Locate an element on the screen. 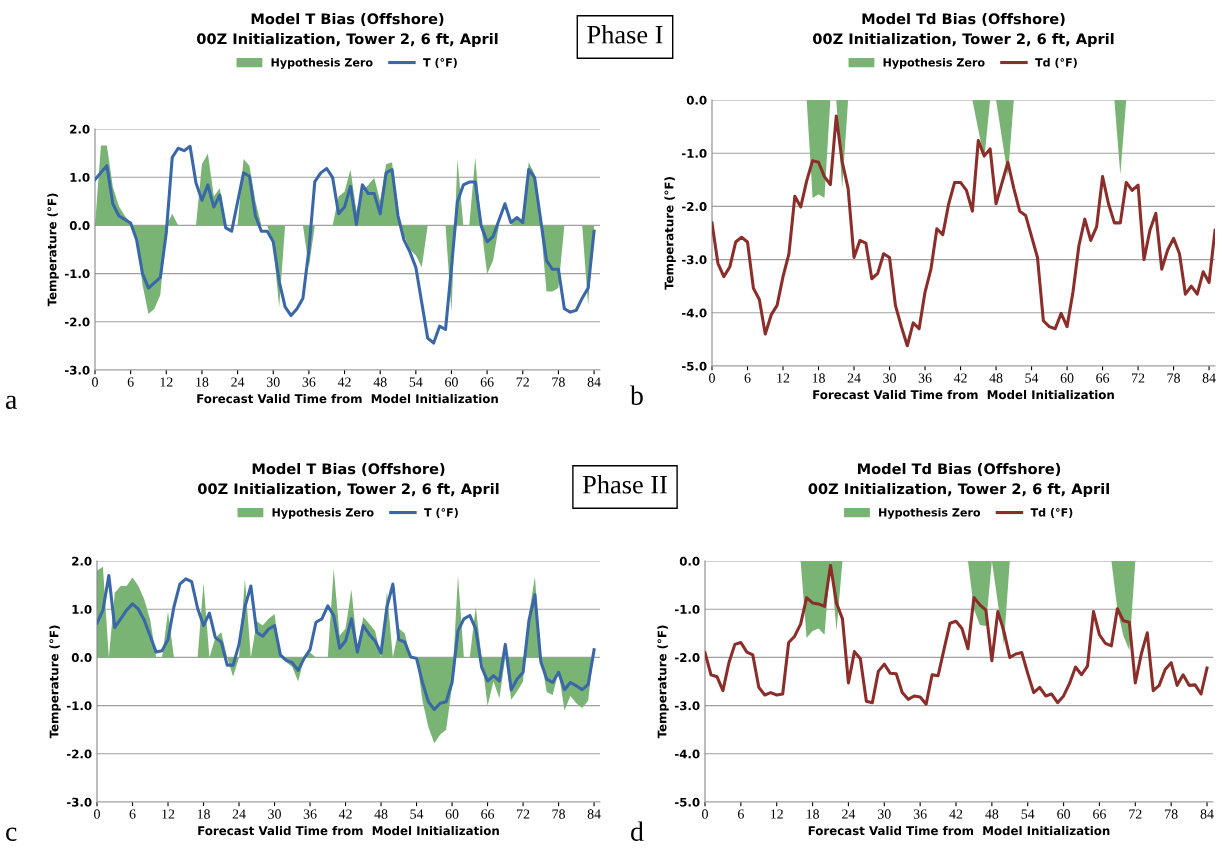  text: d is located at coordinates (637, 831).